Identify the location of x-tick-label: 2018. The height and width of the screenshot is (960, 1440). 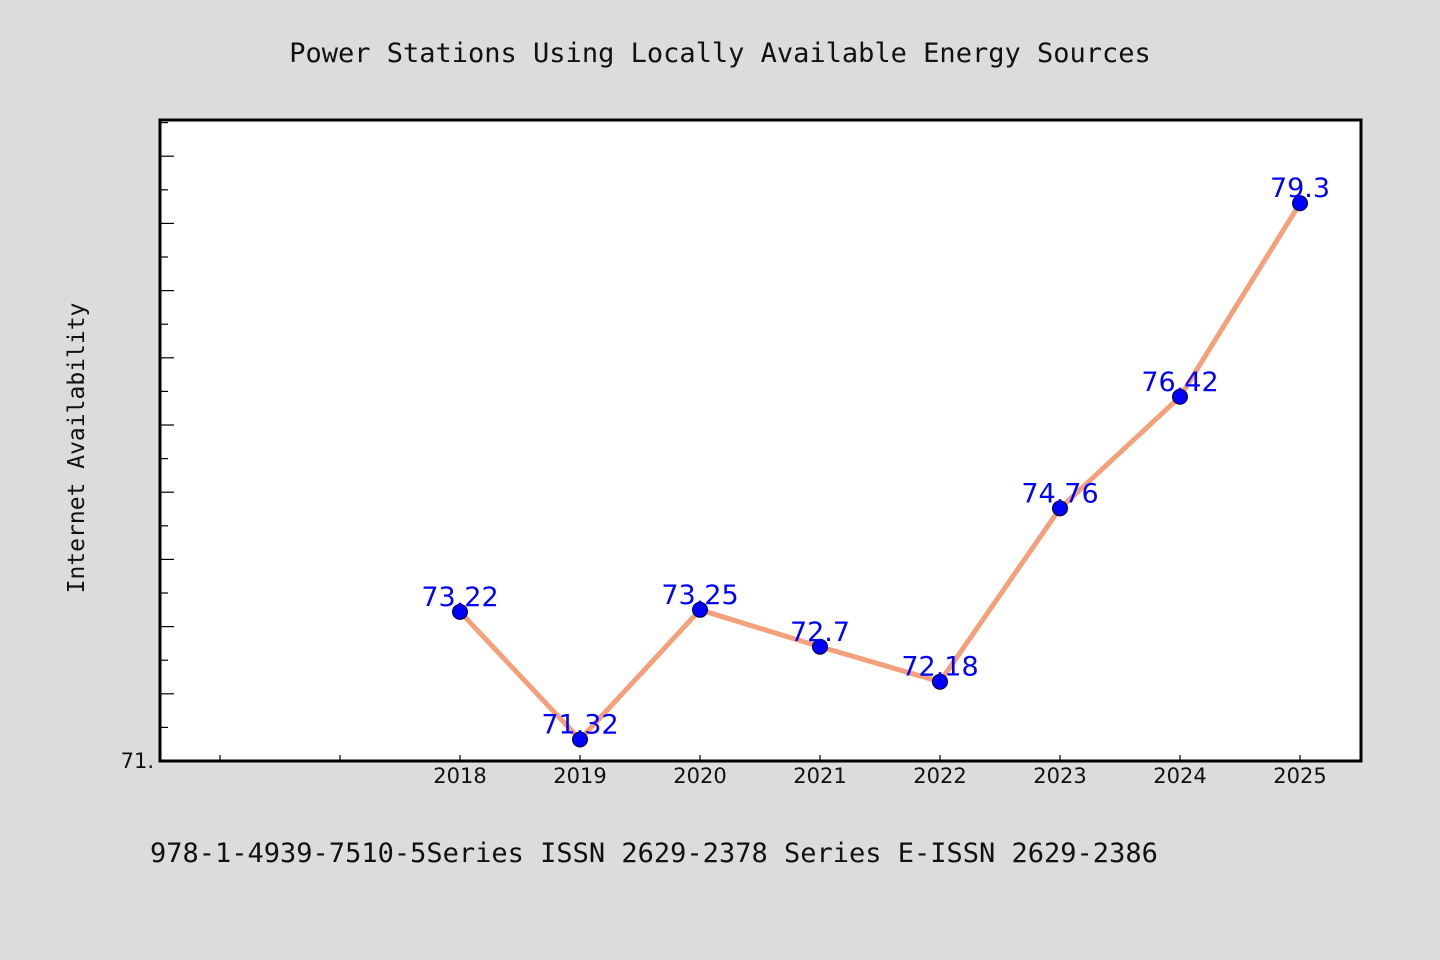
(459, 776).